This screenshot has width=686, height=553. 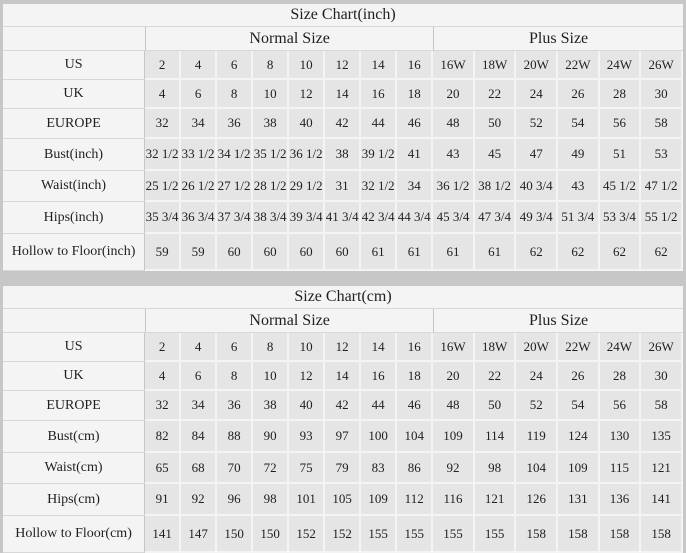 What do you see at coordinates (343, 297) in the screenshot?
I see `size-chart-cm-title: Size Chart(cm)` at bounding box center [343, 297].